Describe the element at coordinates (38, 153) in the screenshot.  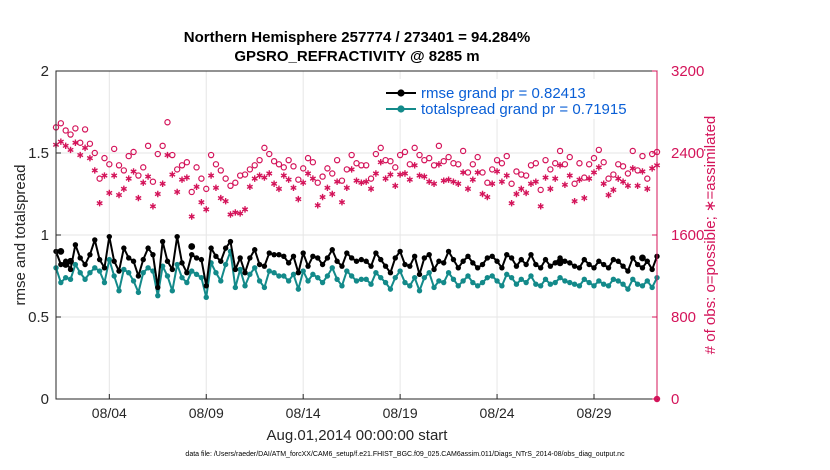
I see `y-tick-label-left: 1.5` at that location.